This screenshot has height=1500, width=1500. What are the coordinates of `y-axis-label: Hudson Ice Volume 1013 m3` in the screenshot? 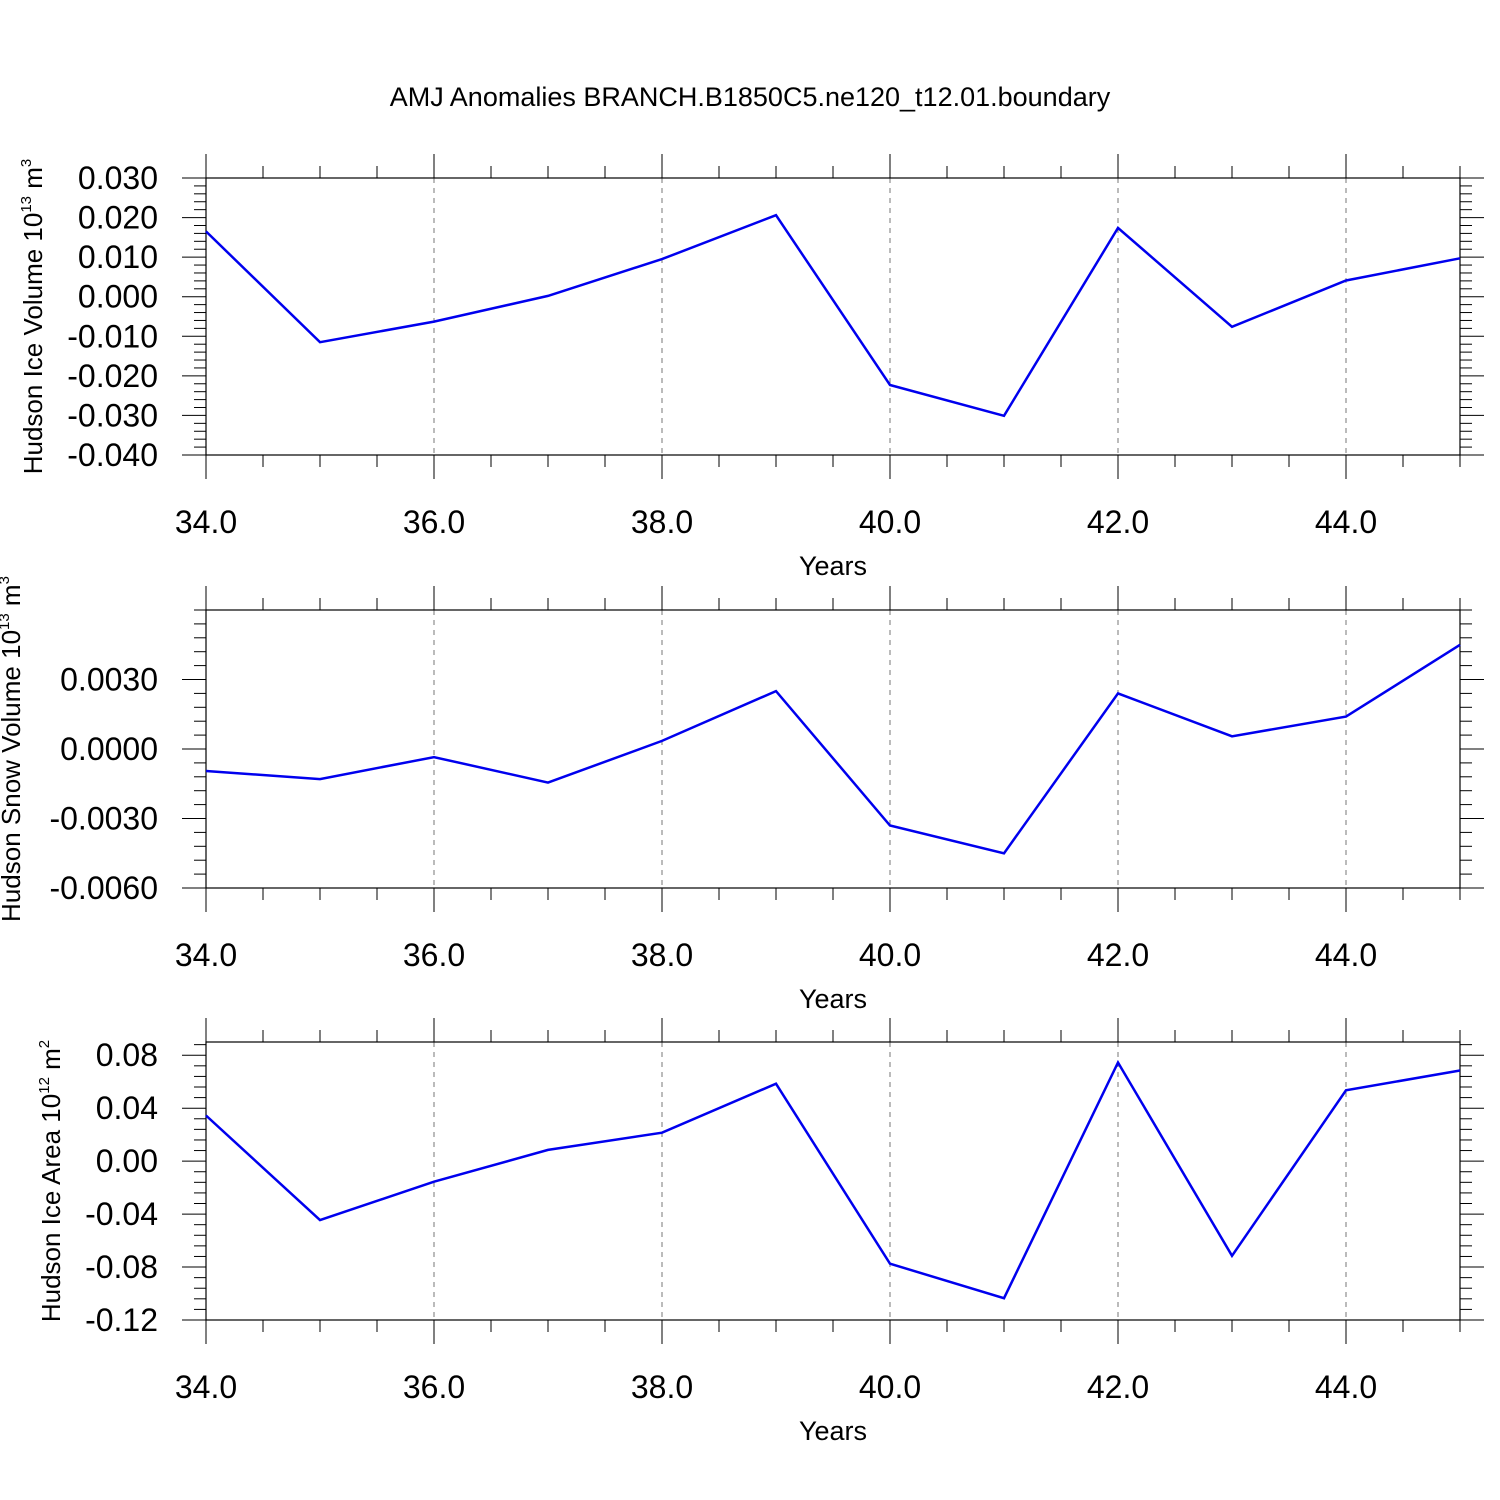 It's located at (33, 317).